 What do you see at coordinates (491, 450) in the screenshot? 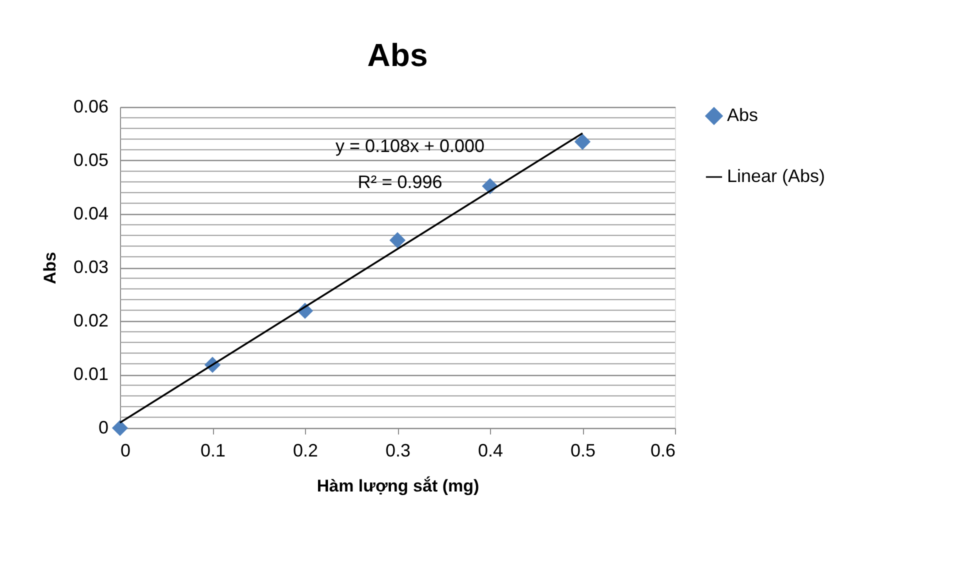
I see `x-tick-label: 0.4` at bounding box center [491, 450].